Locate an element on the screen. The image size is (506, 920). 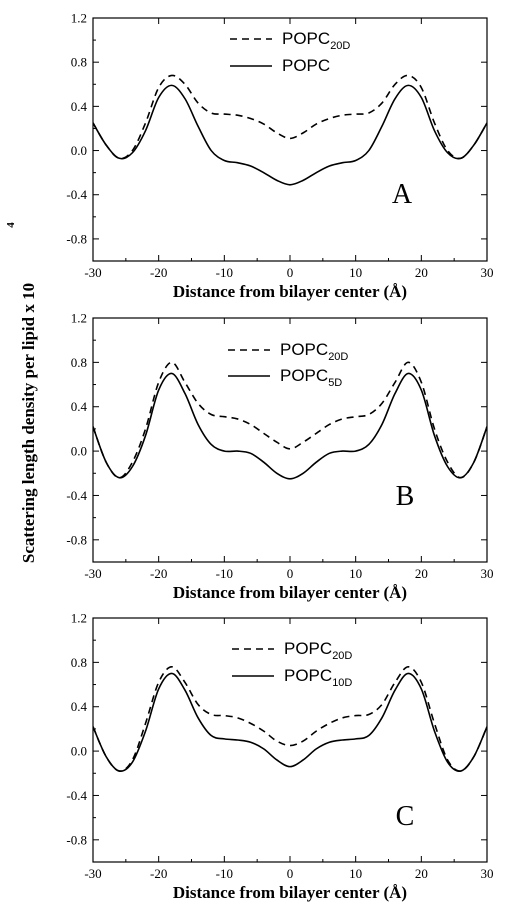
legend-label: POPC5D is located at coordinates (311, 377).